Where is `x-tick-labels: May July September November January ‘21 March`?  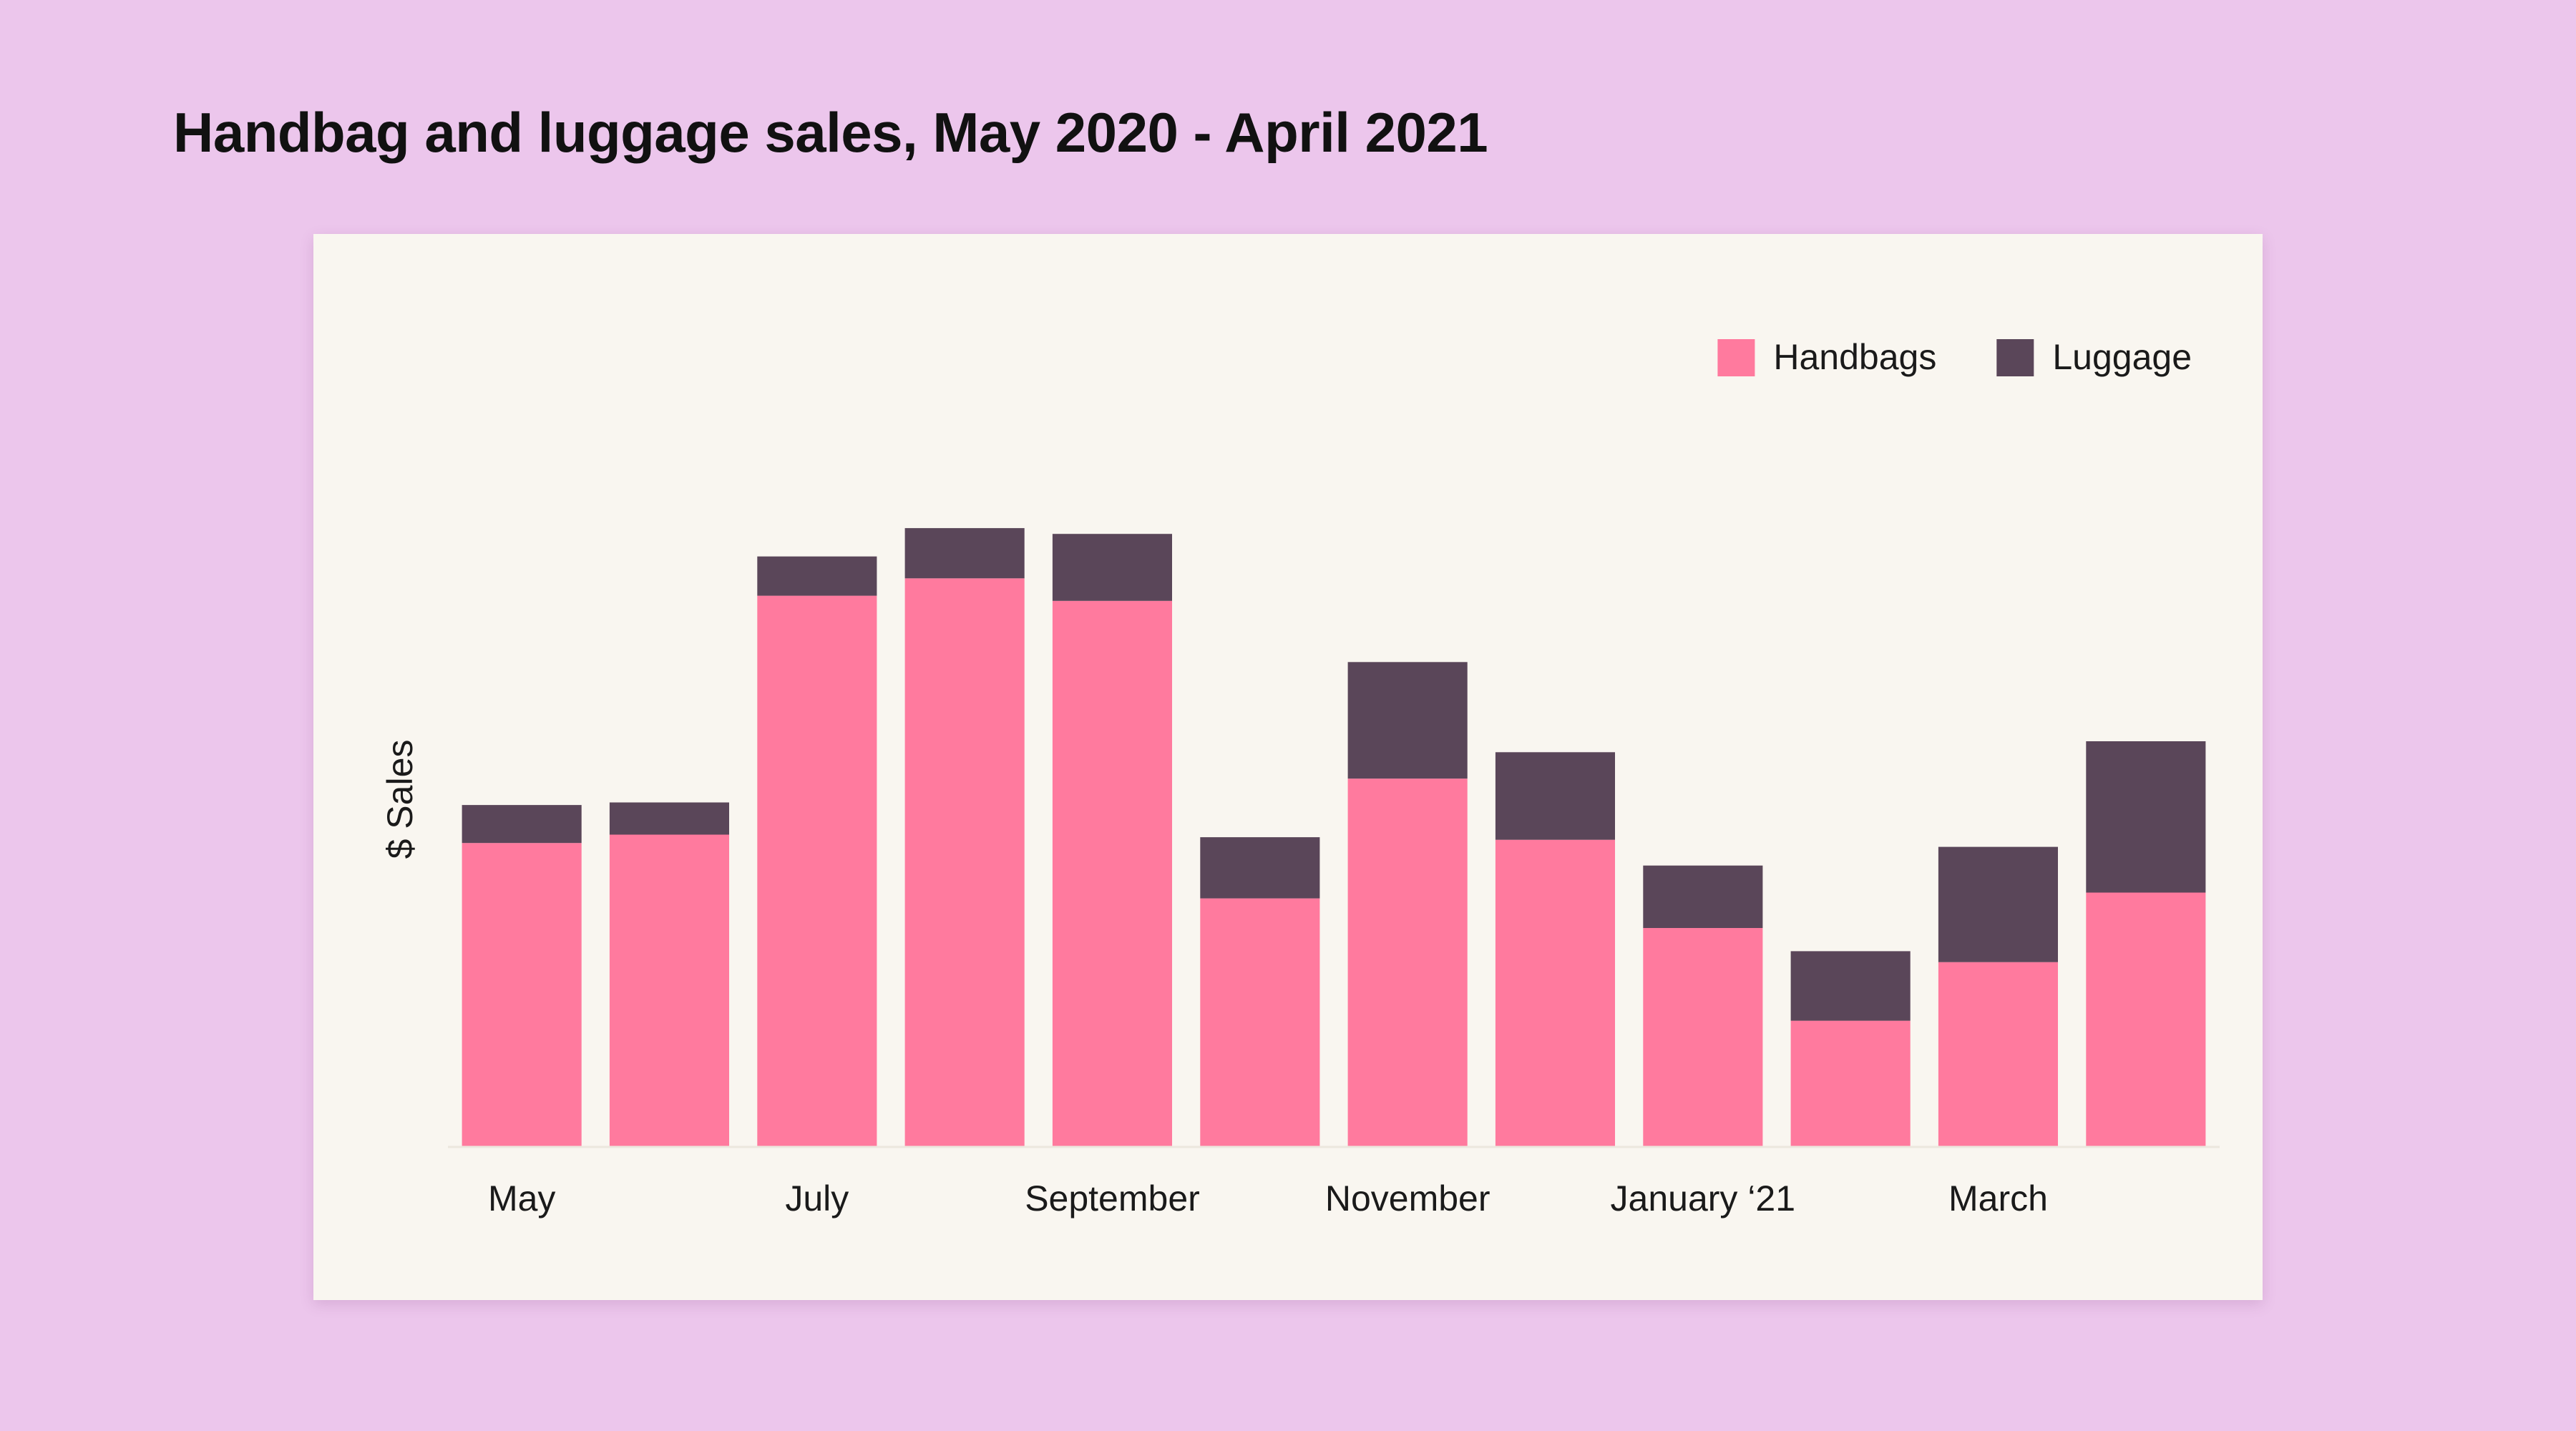 x-tick-labels: May July September November January ‘21 March is located at coordinates (1268, 1198).